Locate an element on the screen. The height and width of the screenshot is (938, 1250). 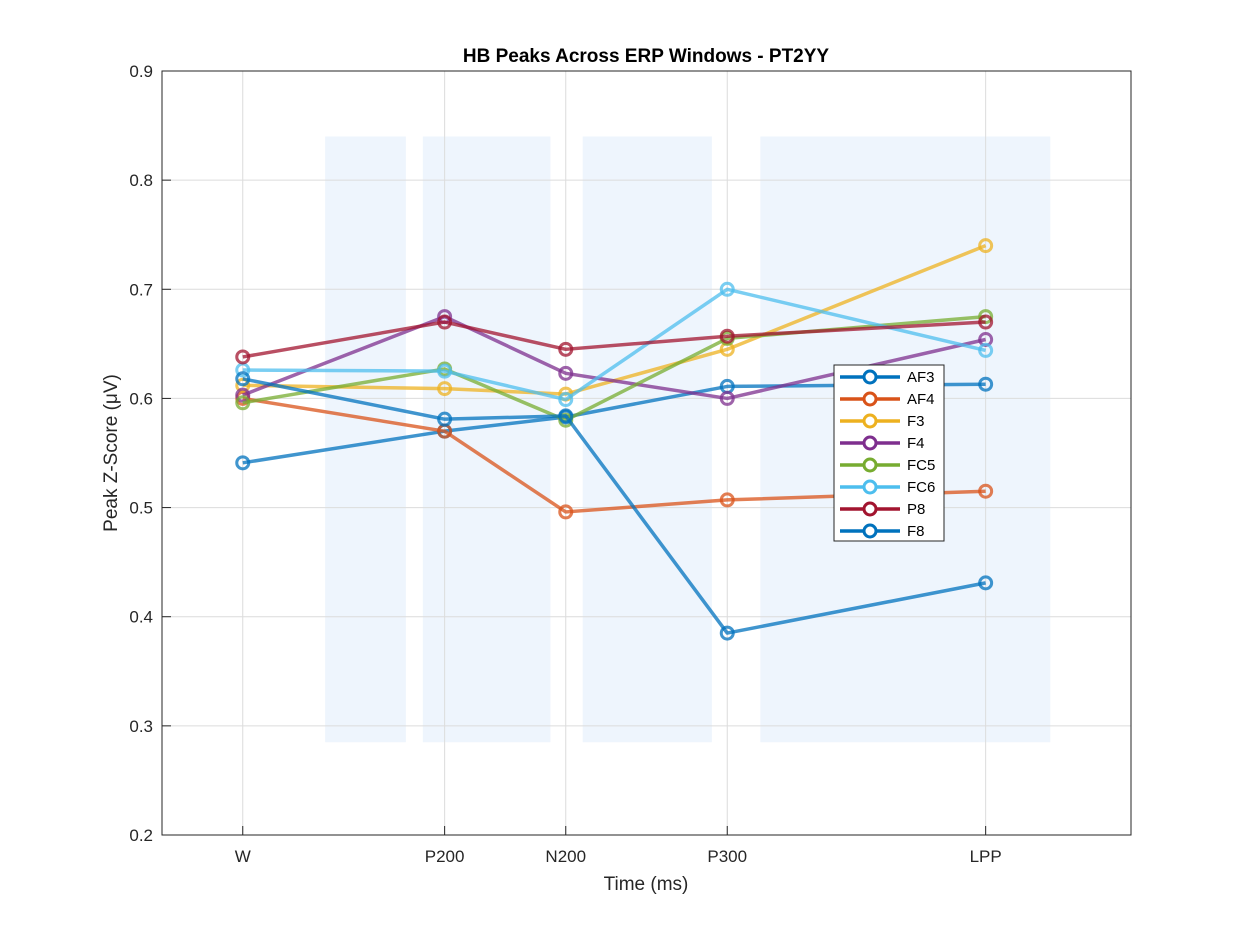
series-line-af4 is located at coordinates (614, 455).